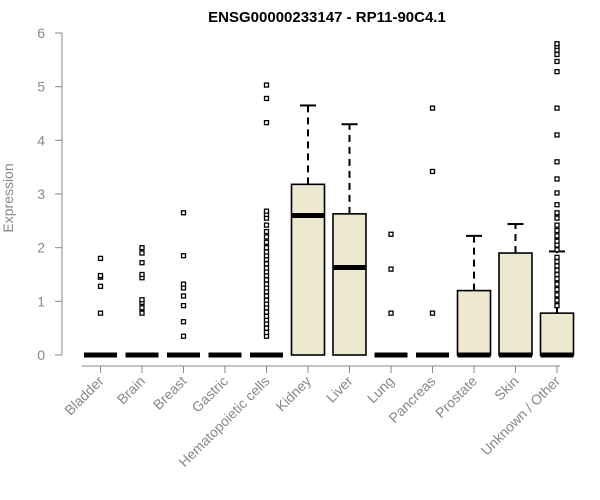  What do you see at coordinates (506, 388) in the screenshot?
I see `x-tick-label: Skin` at bounding box center [506, 388].